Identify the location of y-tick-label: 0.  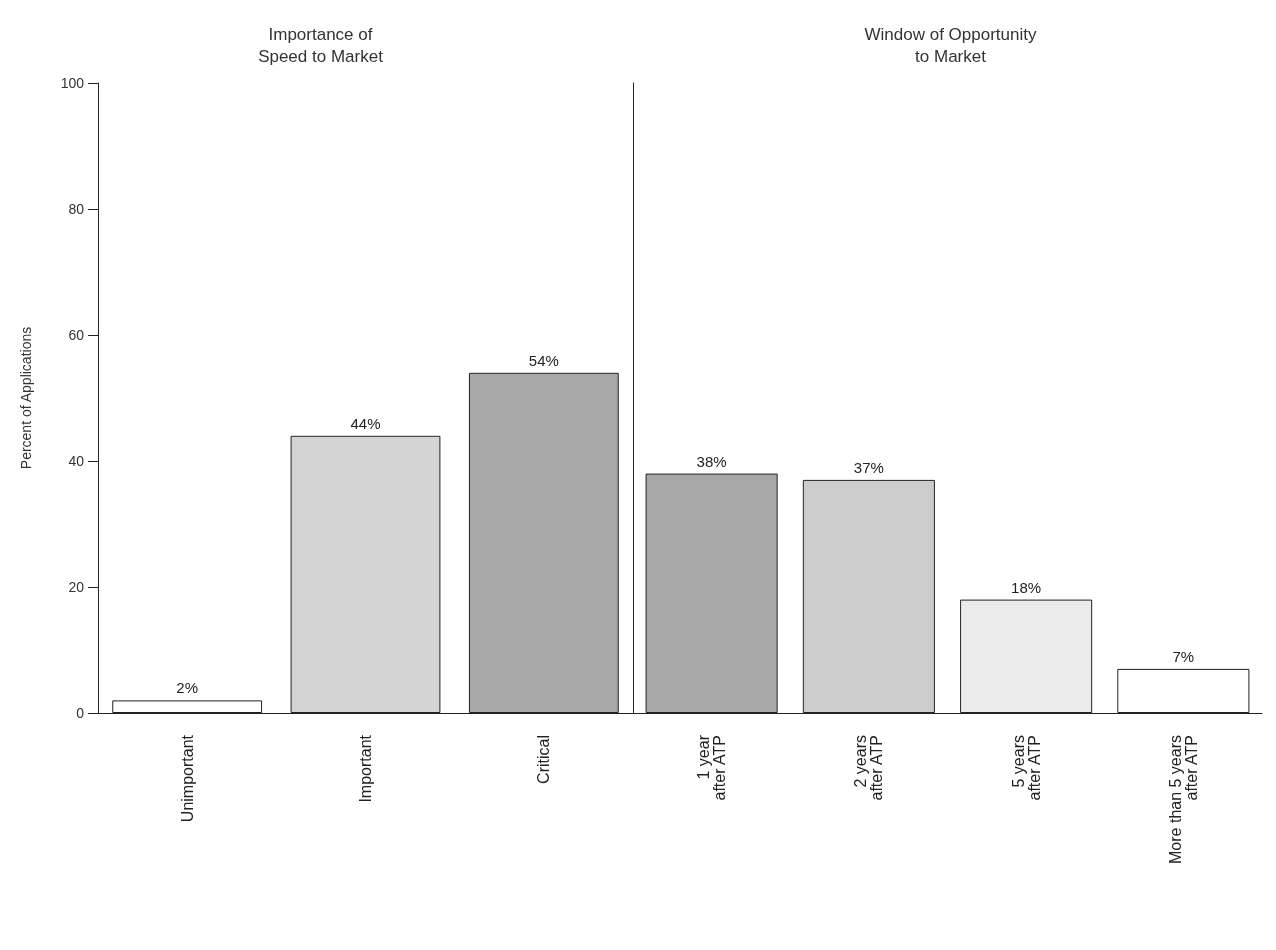
(80, 713).